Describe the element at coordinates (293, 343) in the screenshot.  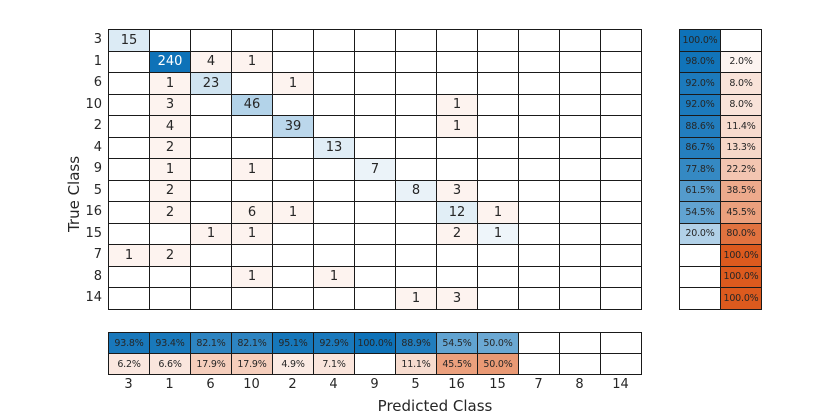
I see `column-summary-correct-cell: 95.1%` at that location.